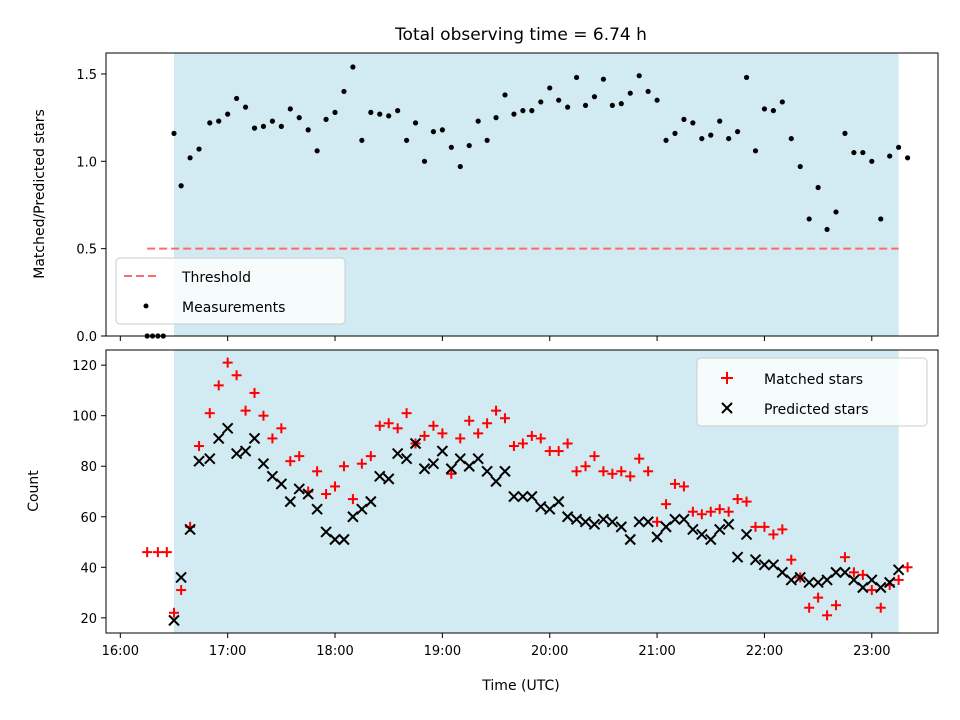 The height and width of the screenshot is (720, 960). Describe the element at coordinates (871, 651) in the screenshot. I see `x-tick-label: 23:00` at that location.